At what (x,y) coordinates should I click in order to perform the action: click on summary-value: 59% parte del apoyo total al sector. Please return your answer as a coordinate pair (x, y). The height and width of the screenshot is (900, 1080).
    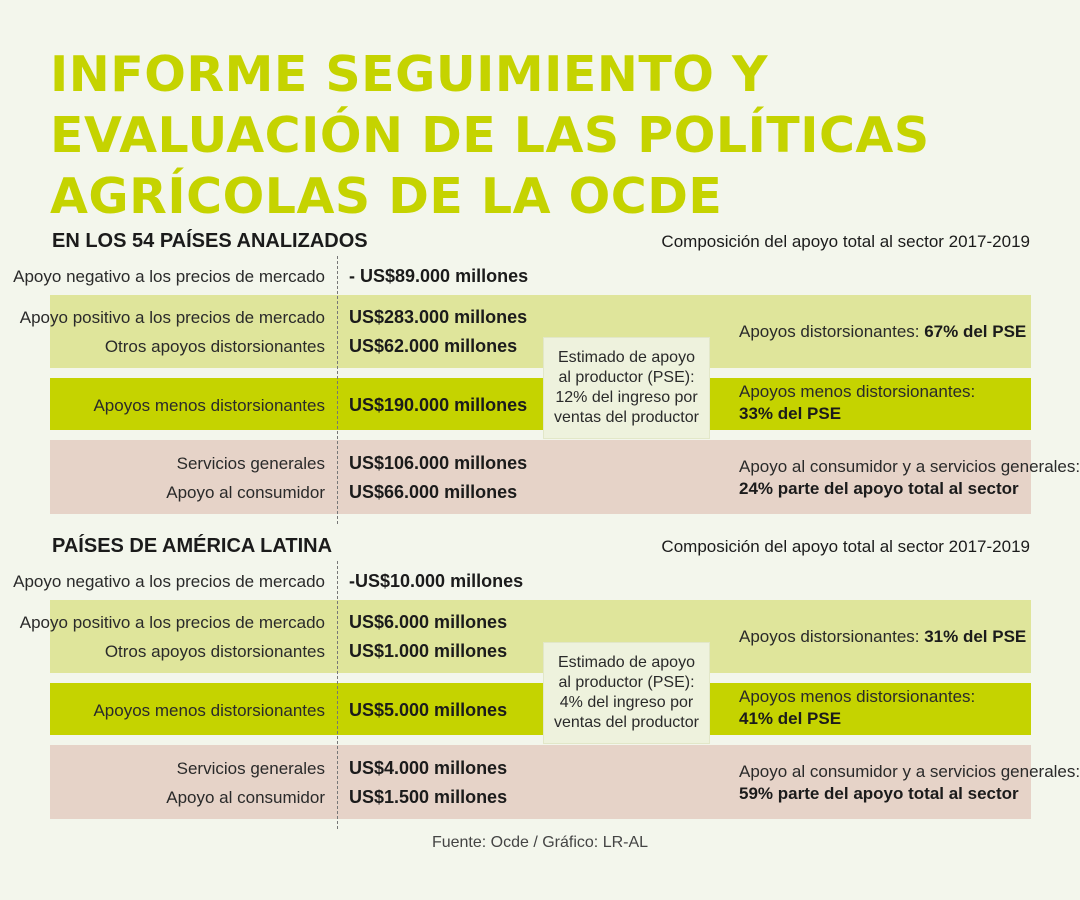
    Looking at the image, I should click on (879, 793).